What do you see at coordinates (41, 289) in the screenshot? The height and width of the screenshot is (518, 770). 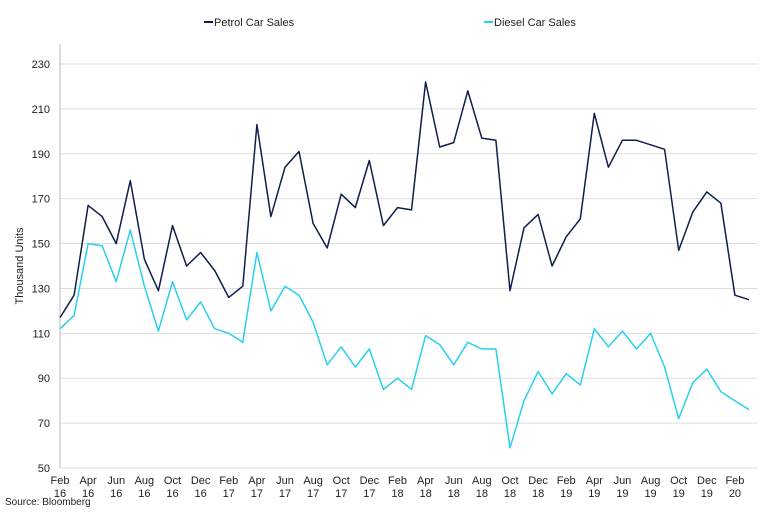 I see `y-tick-label: 130` at bounding box center [41, 289].